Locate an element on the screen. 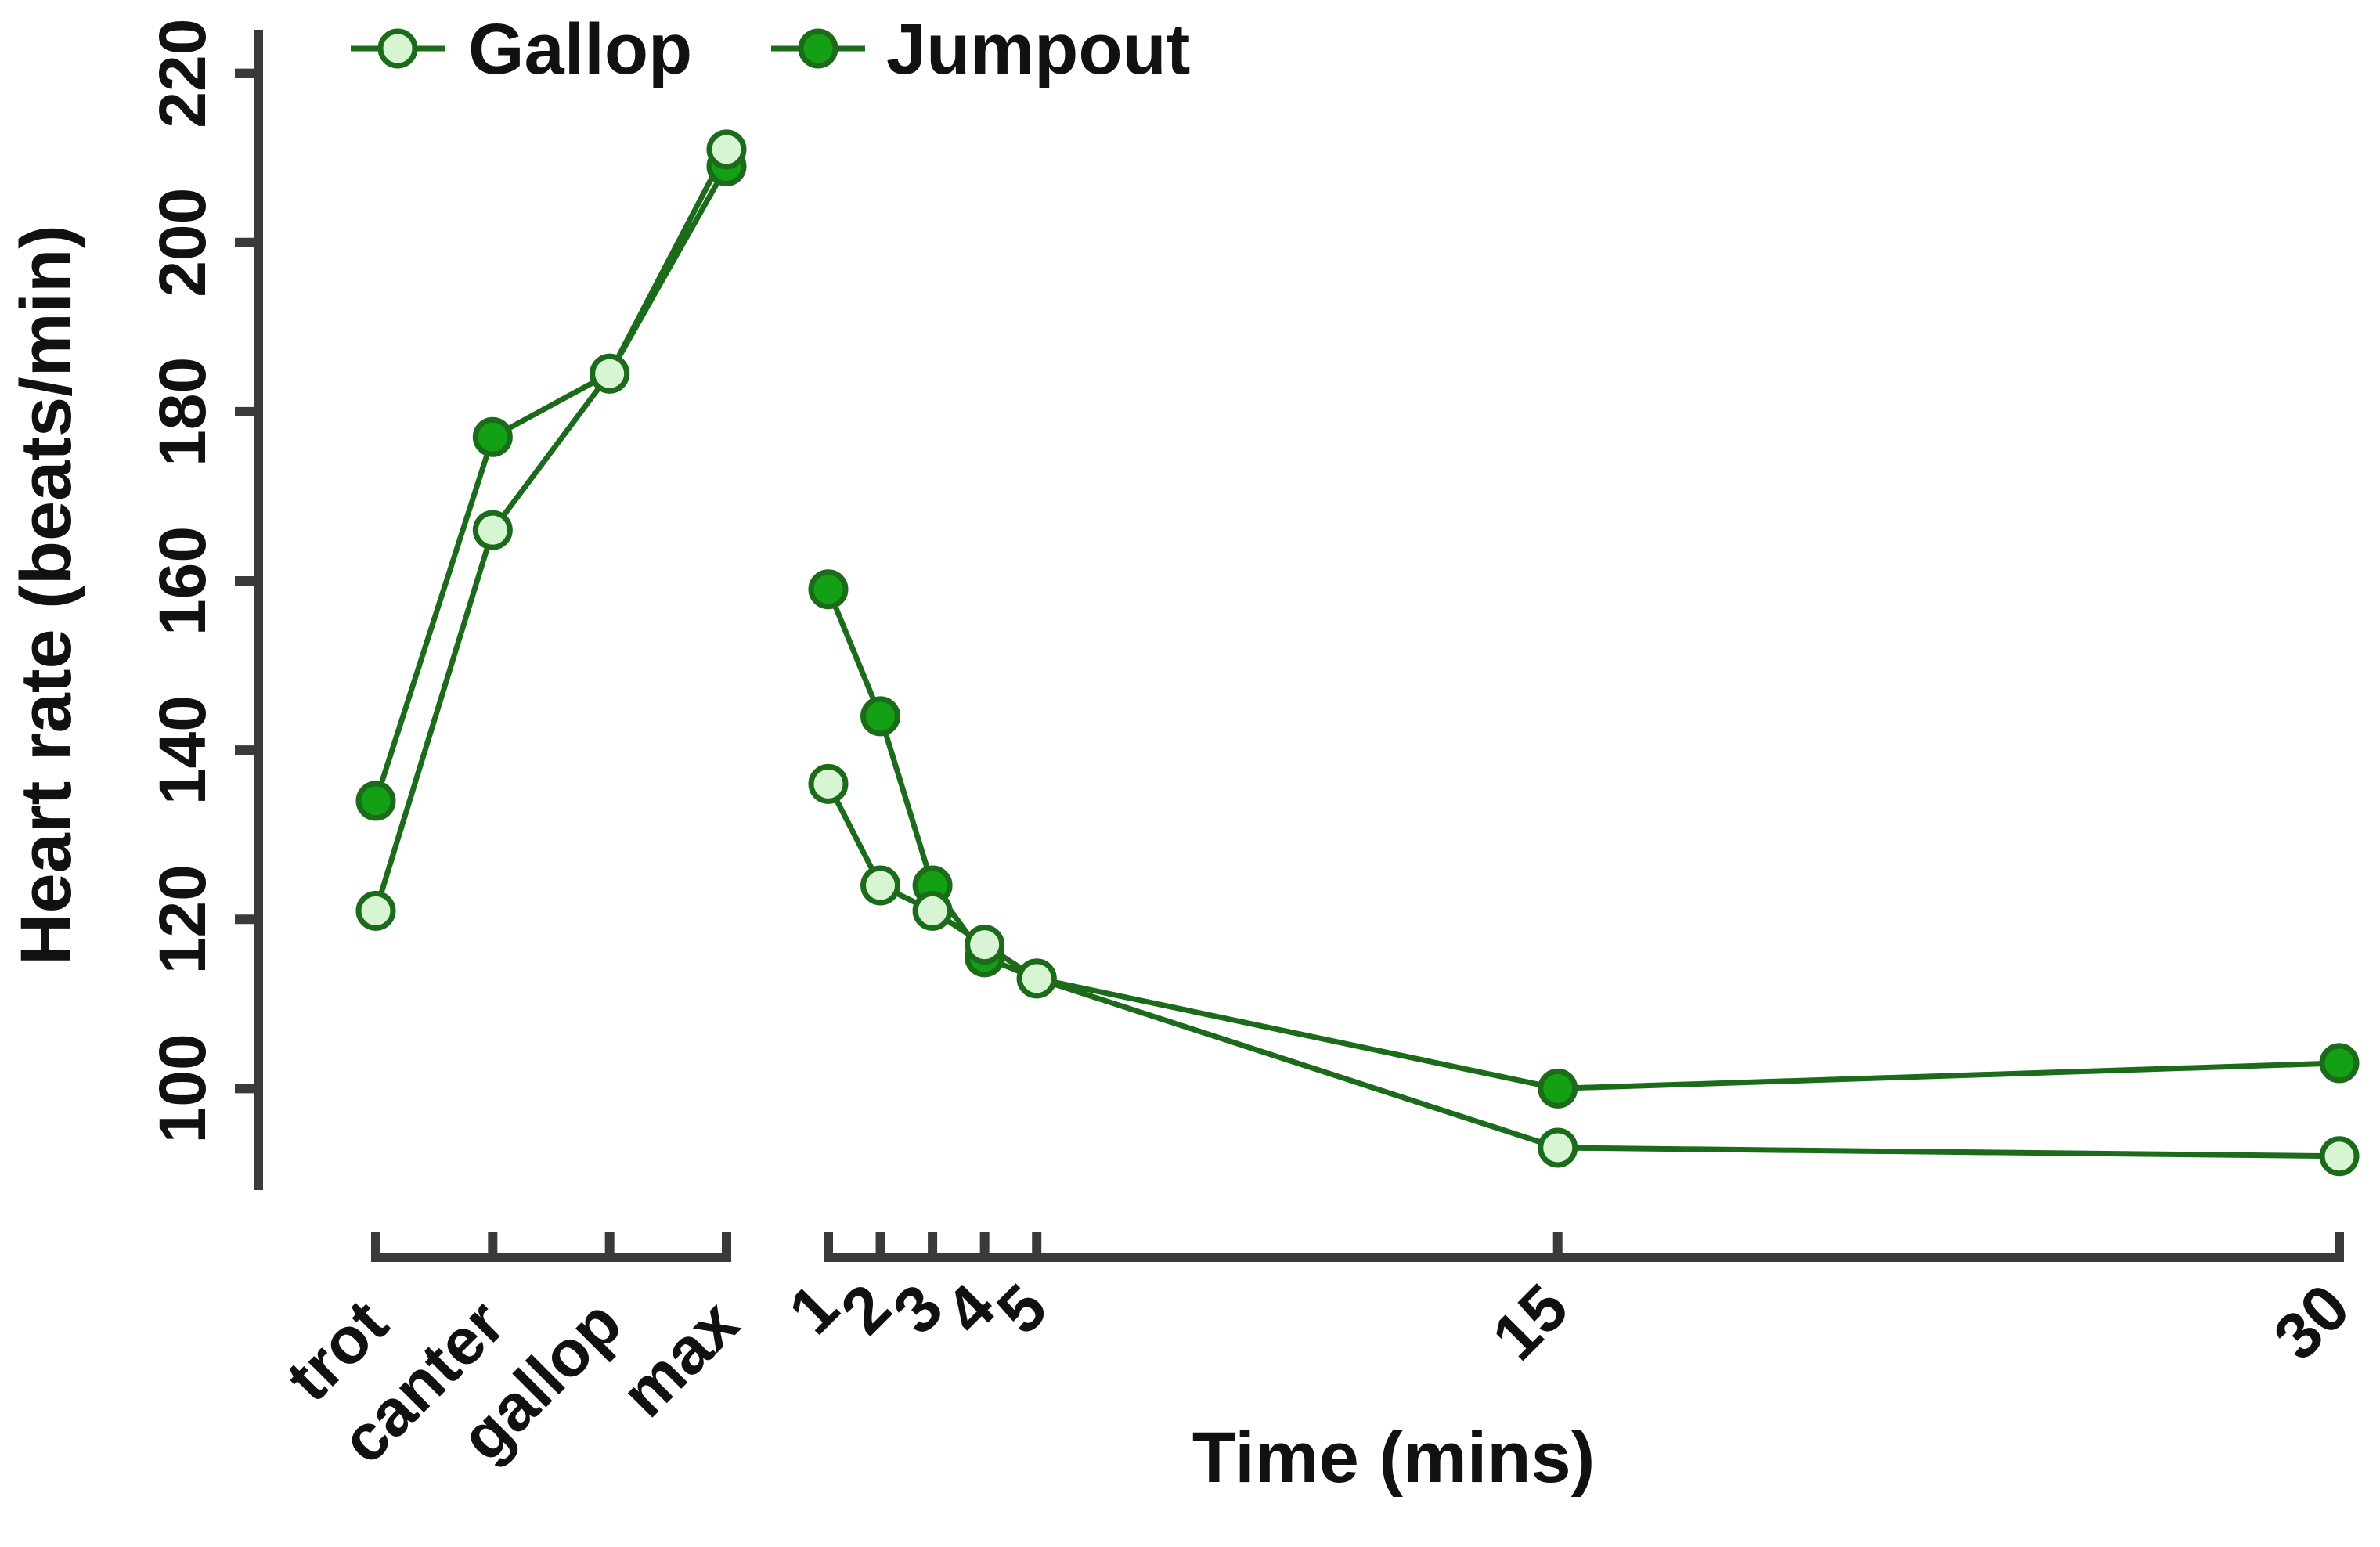 The width and height of the screenshot is (2380, 1547). jumpout-point-2min is located at coordinates (880, 716).